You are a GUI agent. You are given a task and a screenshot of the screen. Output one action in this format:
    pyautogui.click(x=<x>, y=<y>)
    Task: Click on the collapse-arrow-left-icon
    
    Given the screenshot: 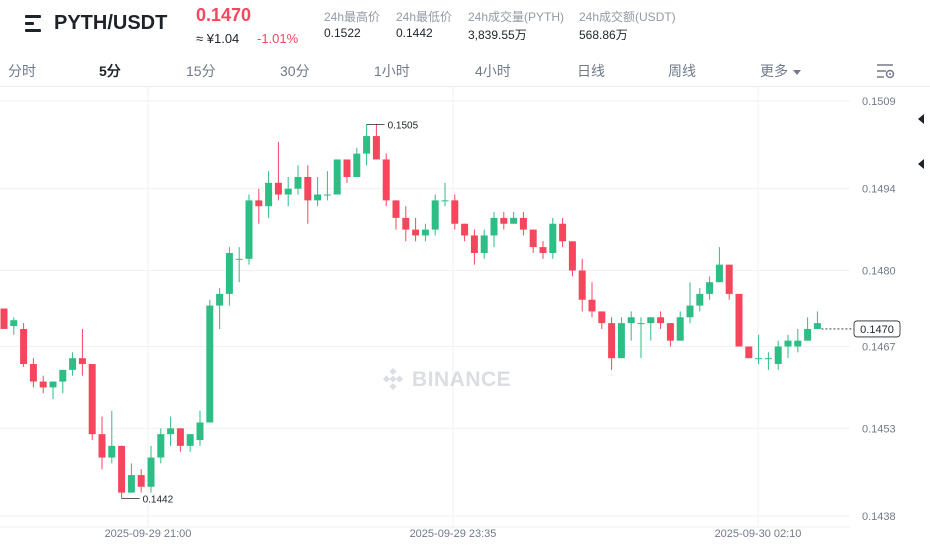 What is the action you would take?
    pyautogui.click(x=921, y=119)
    